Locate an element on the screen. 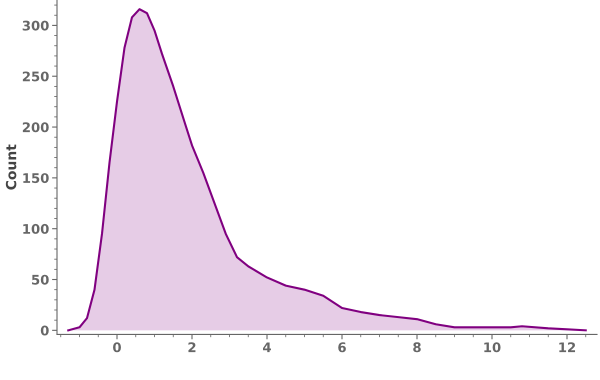 The image size is (600, 380). x-tick-label: 8 is located at coordinates (417, 347).